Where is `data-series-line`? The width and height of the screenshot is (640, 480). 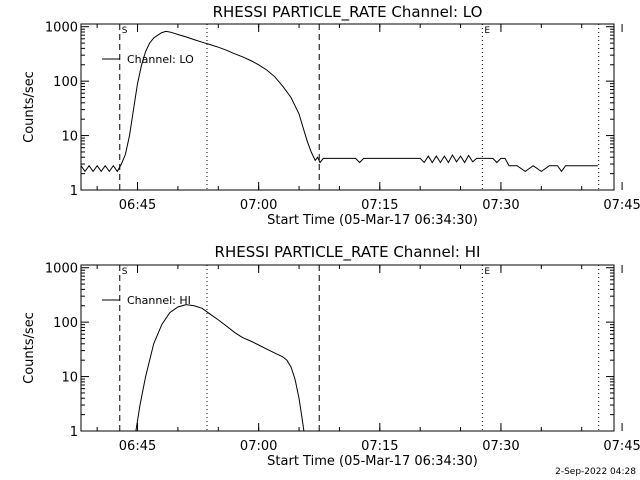 data-series-line is located at coordinates (220, 368).